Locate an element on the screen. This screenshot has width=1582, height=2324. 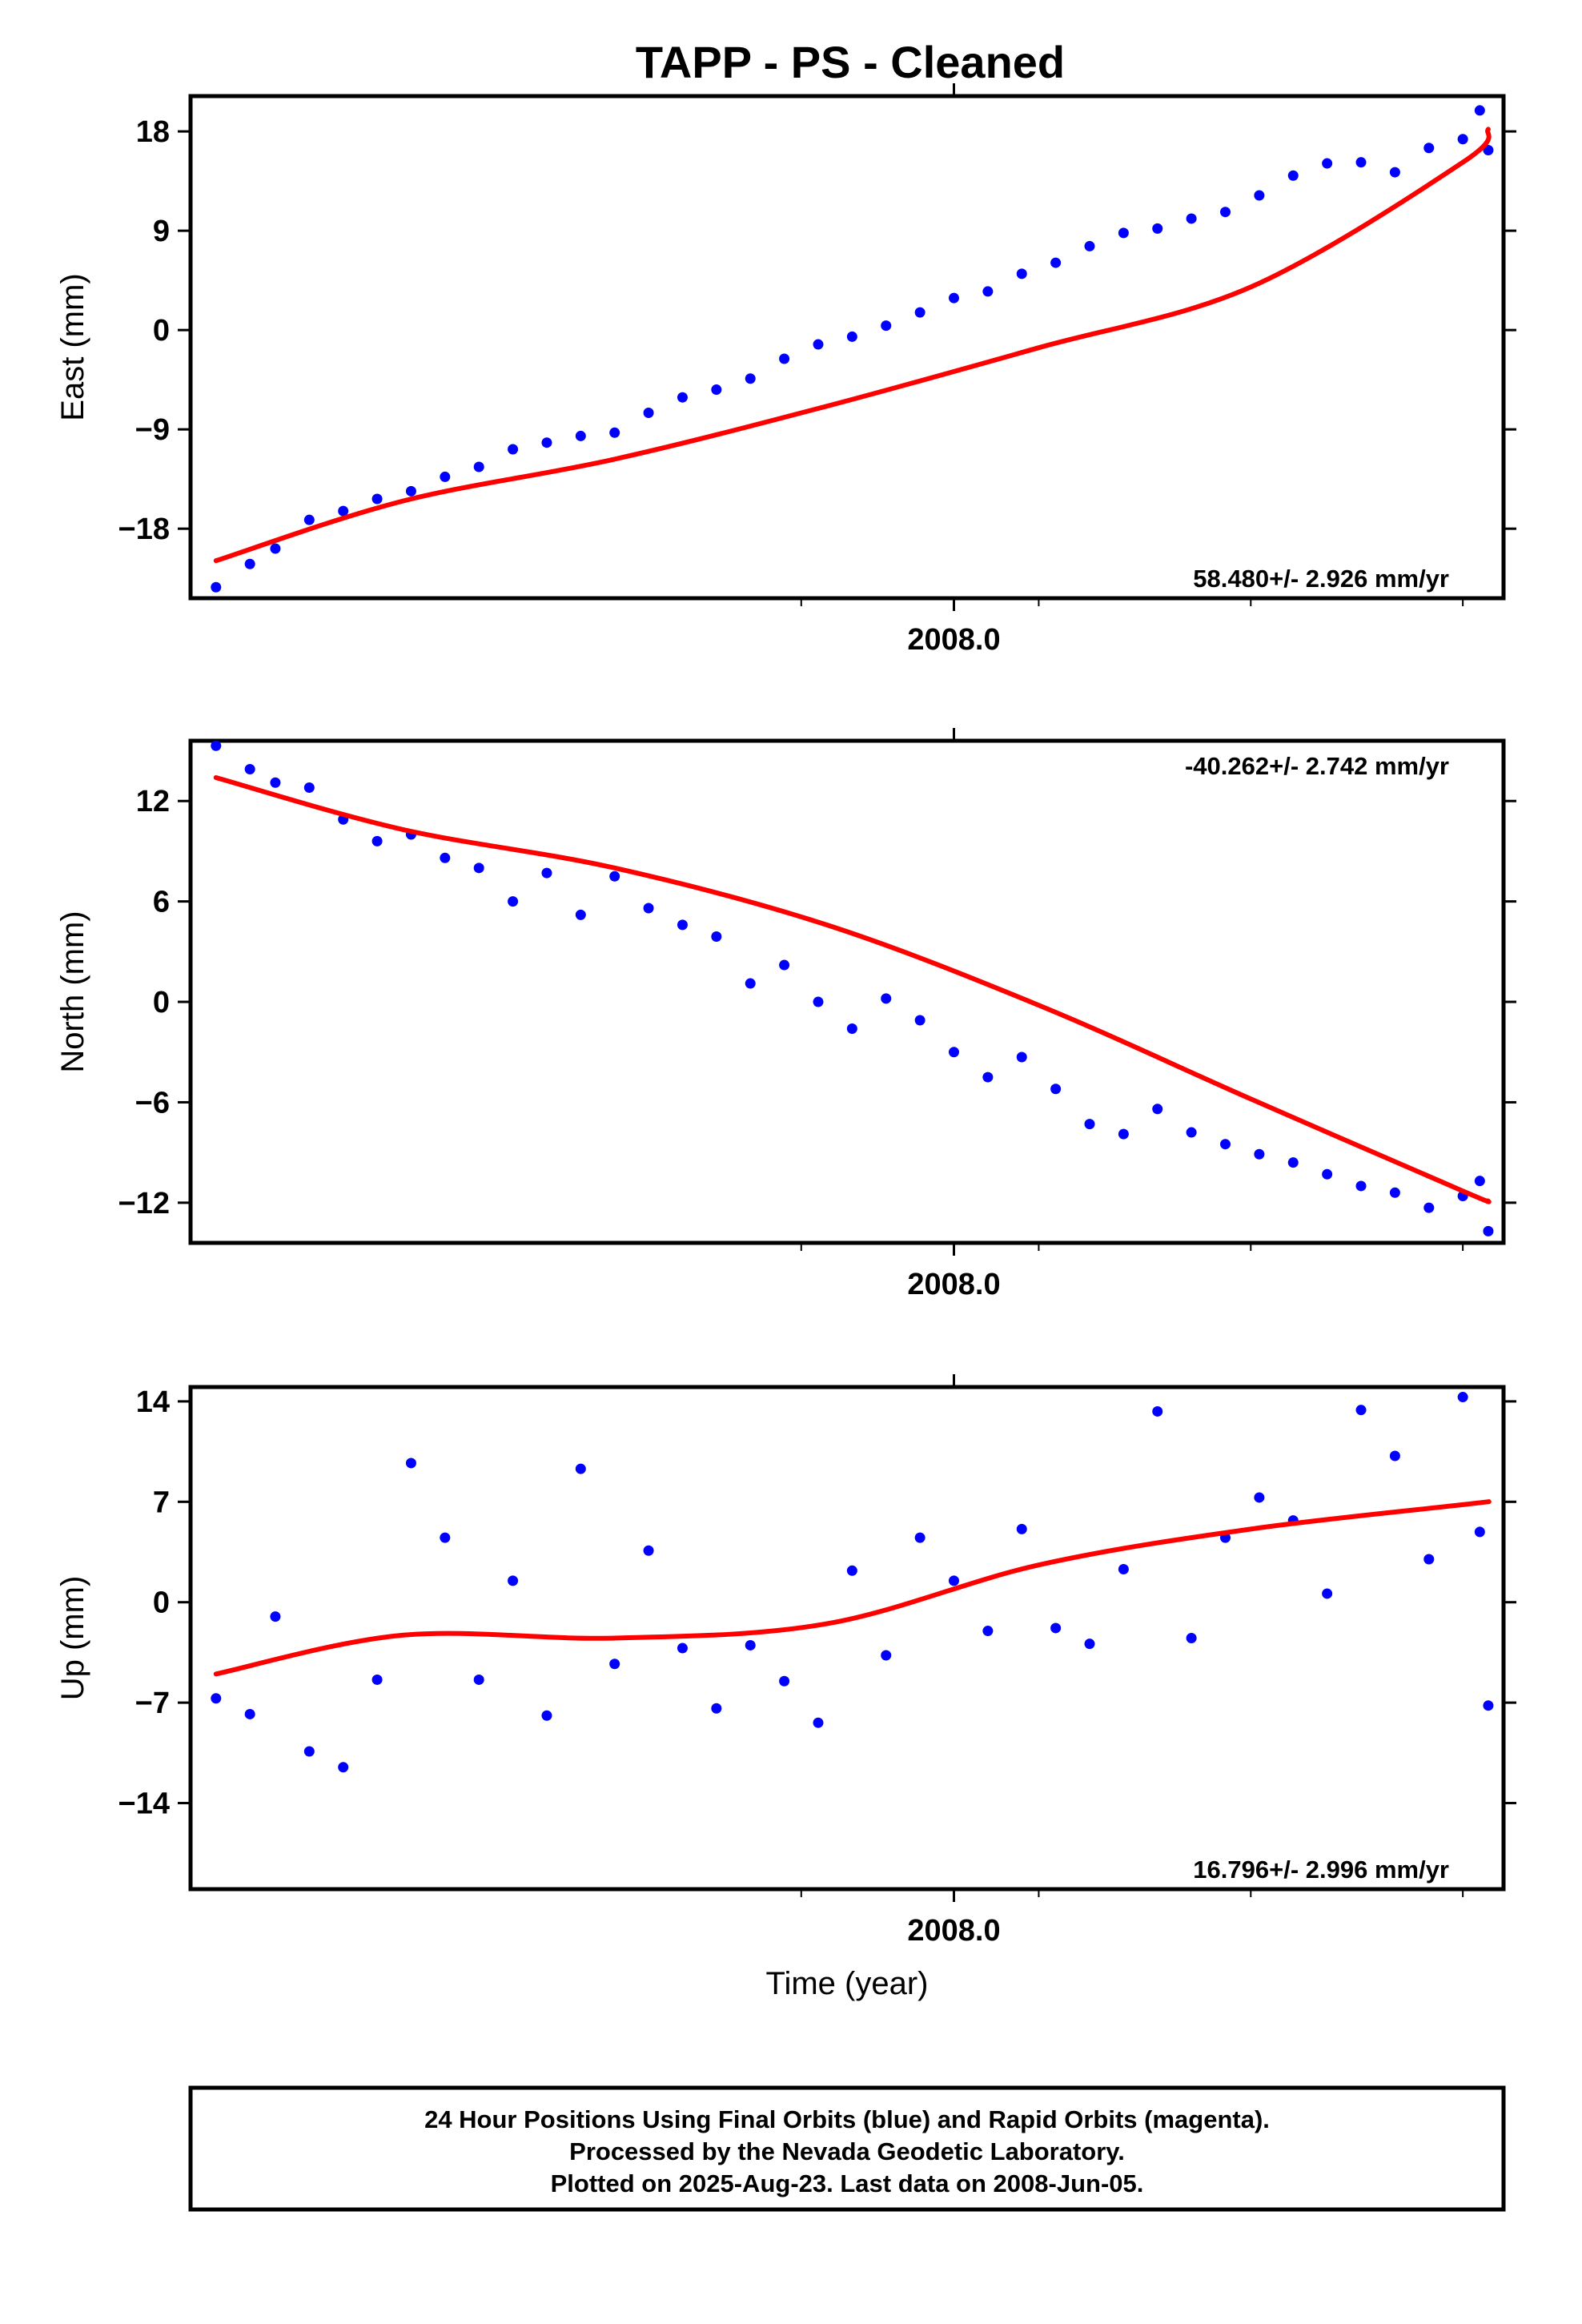
y-tick-label: 14 is located at coordinates (153, 1402).